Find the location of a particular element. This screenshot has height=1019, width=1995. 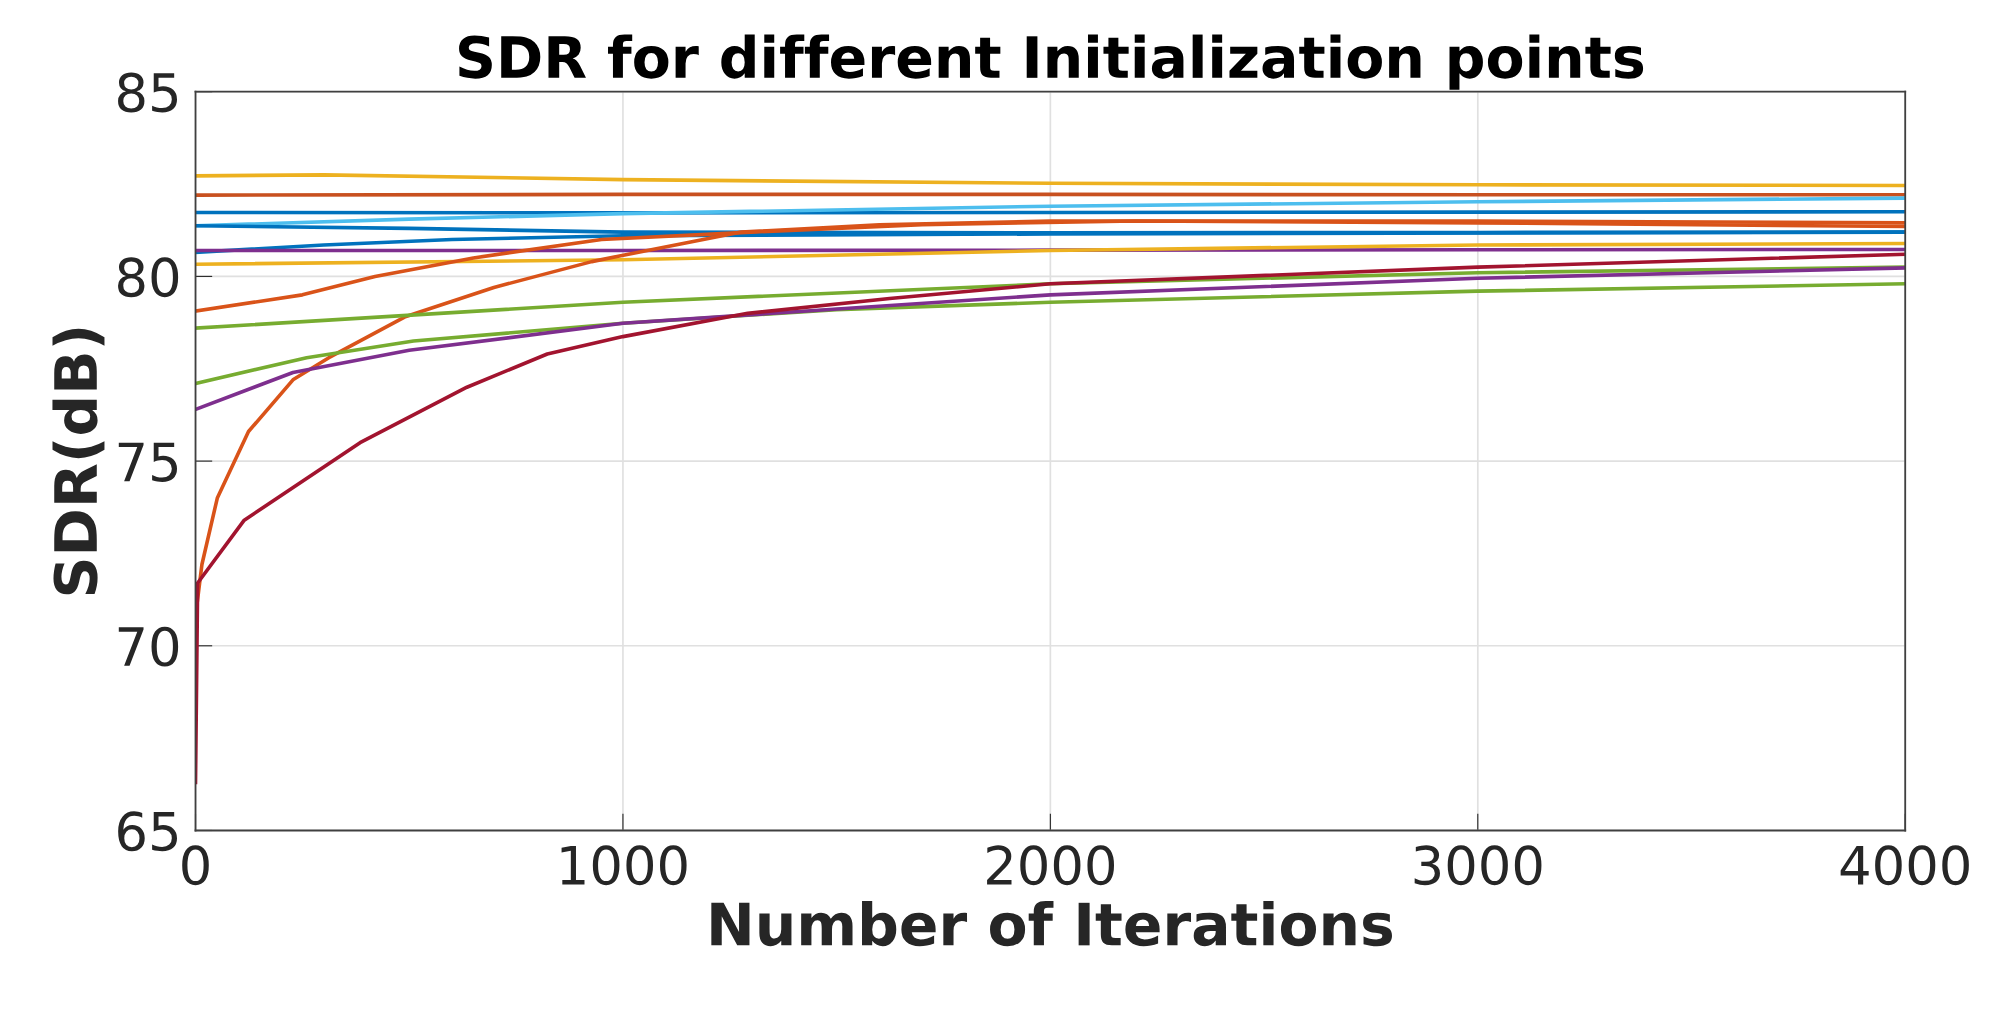

y-axis-title: SDR(dB) is located at coordinates (78, 461).